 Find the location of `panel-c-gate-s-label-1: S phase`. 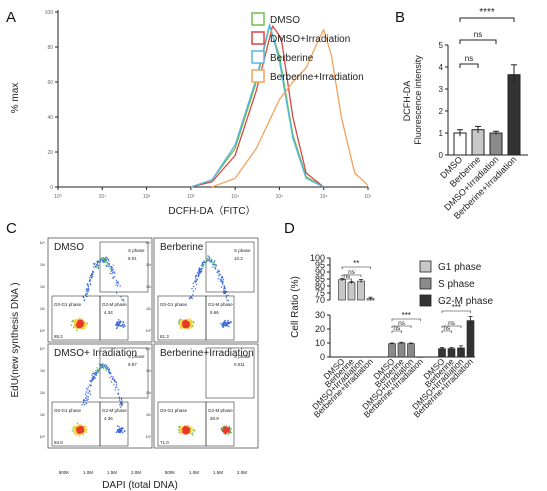

panel-c-gate-s-label-1: S phase is located at coordinates (242, 250).